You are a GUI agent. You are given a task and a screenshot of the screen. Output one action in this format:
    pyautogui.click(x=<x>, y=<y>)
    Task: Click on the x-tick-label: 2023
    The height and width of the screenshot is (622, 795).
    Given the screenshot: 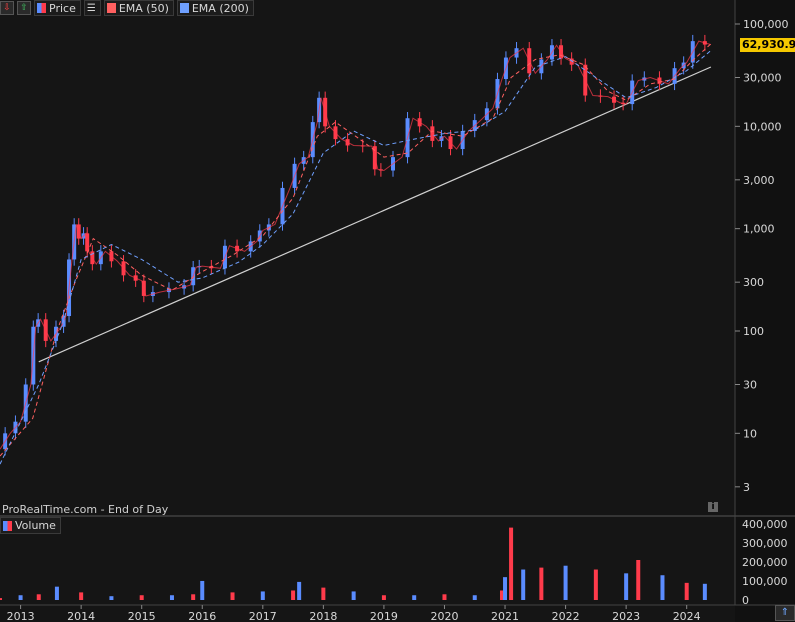 What is the action you would take?
    pyautogui.click(x=626, y=616)
    